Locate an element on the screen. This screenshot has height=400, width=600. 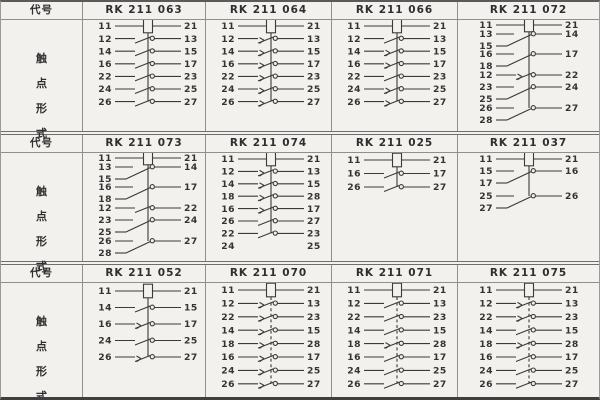
svg-text: 18 is located at coordinates (228, 196).